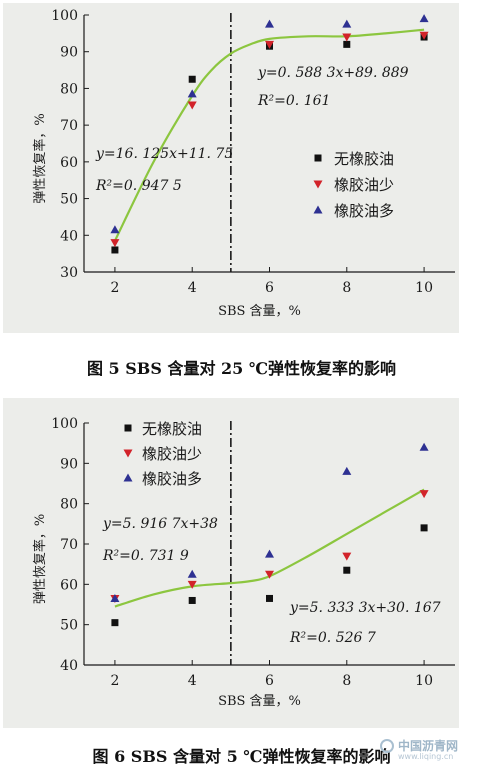  Describe the element at coordinates (241, 368) in the screenshot. I see `figure-caption-25c: 图 5 SBS 含量对 25 ℃弹性恢复率的影响` at that location.